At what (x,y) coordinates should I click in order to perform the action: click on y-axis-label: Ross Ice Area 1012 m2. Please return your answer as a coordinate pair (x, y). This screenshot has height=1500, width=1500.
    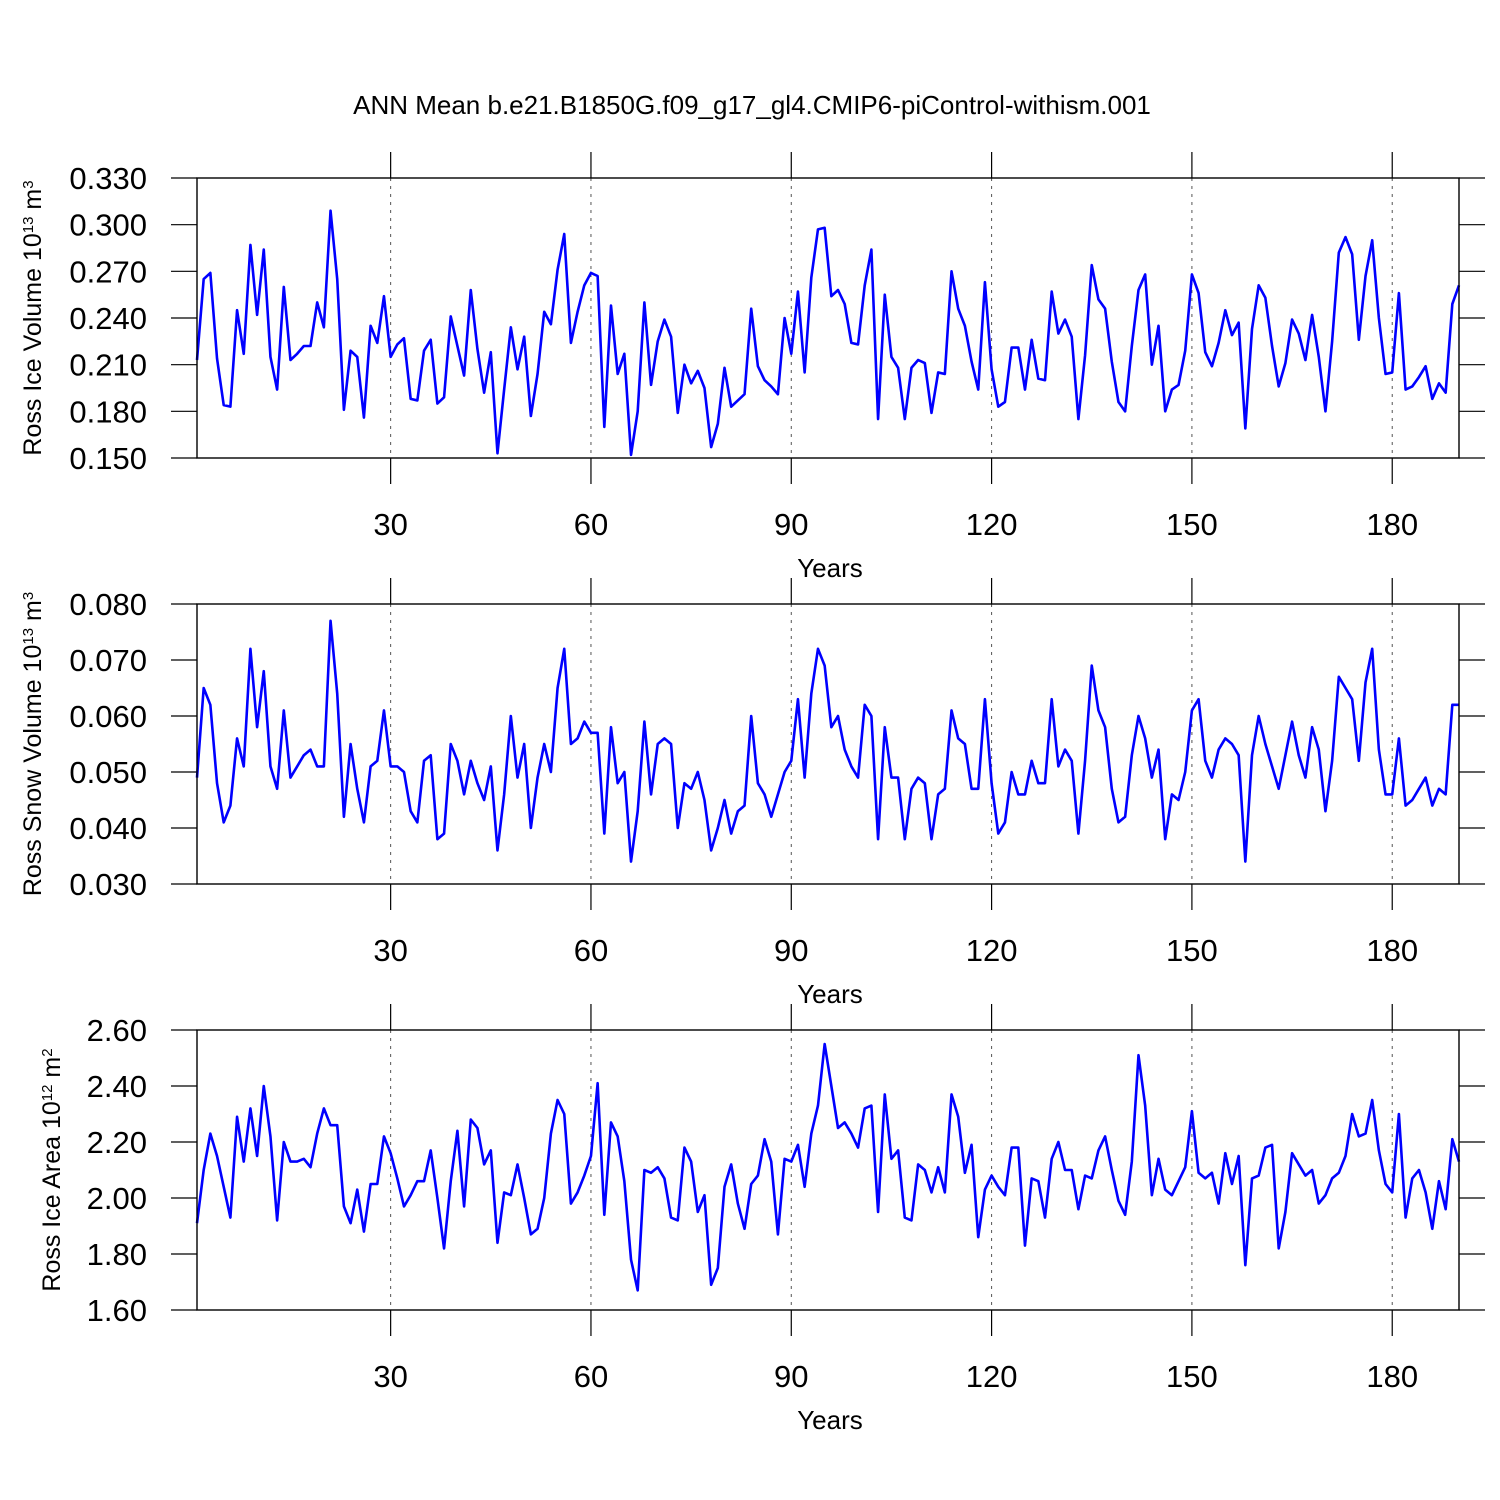
    Looking at the image, I should click on (52, 1169).